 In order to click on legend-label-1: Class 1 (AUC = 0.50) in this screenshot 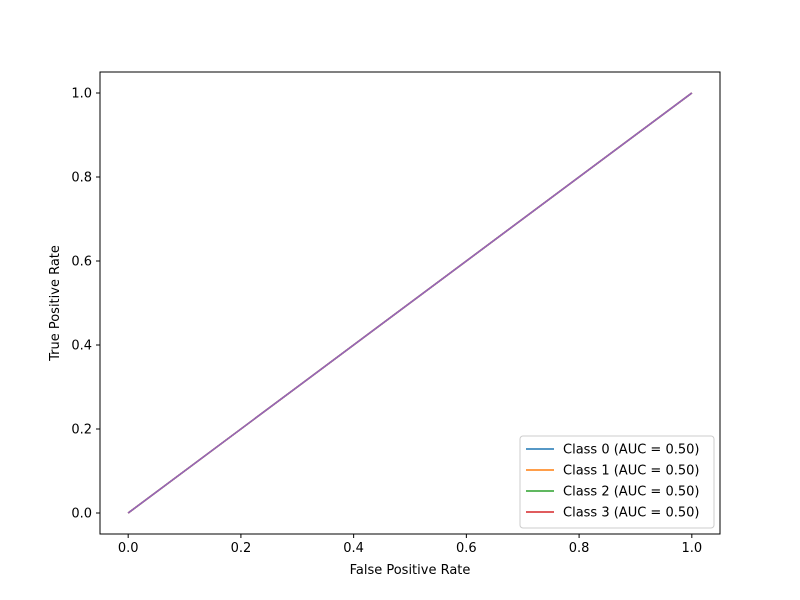, I will do `click(631, 471)`.